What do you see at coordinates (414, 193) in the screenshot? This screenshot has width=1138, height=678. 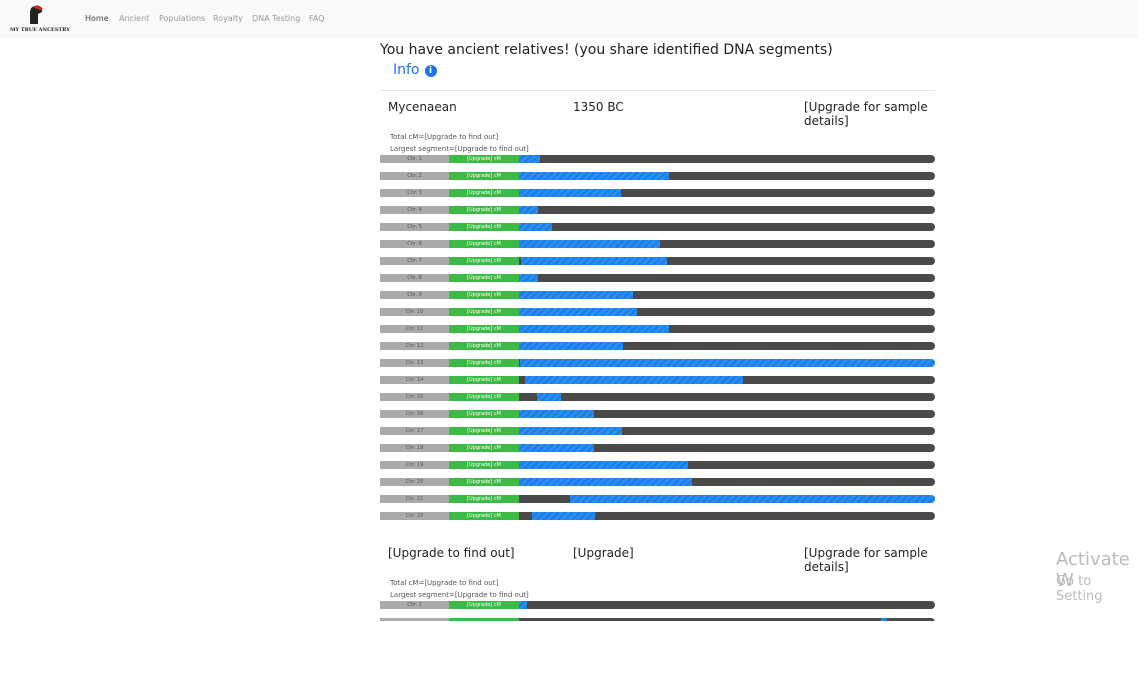 I see `chromosome-label: Chr. 3` at bounding box center [414, 193].